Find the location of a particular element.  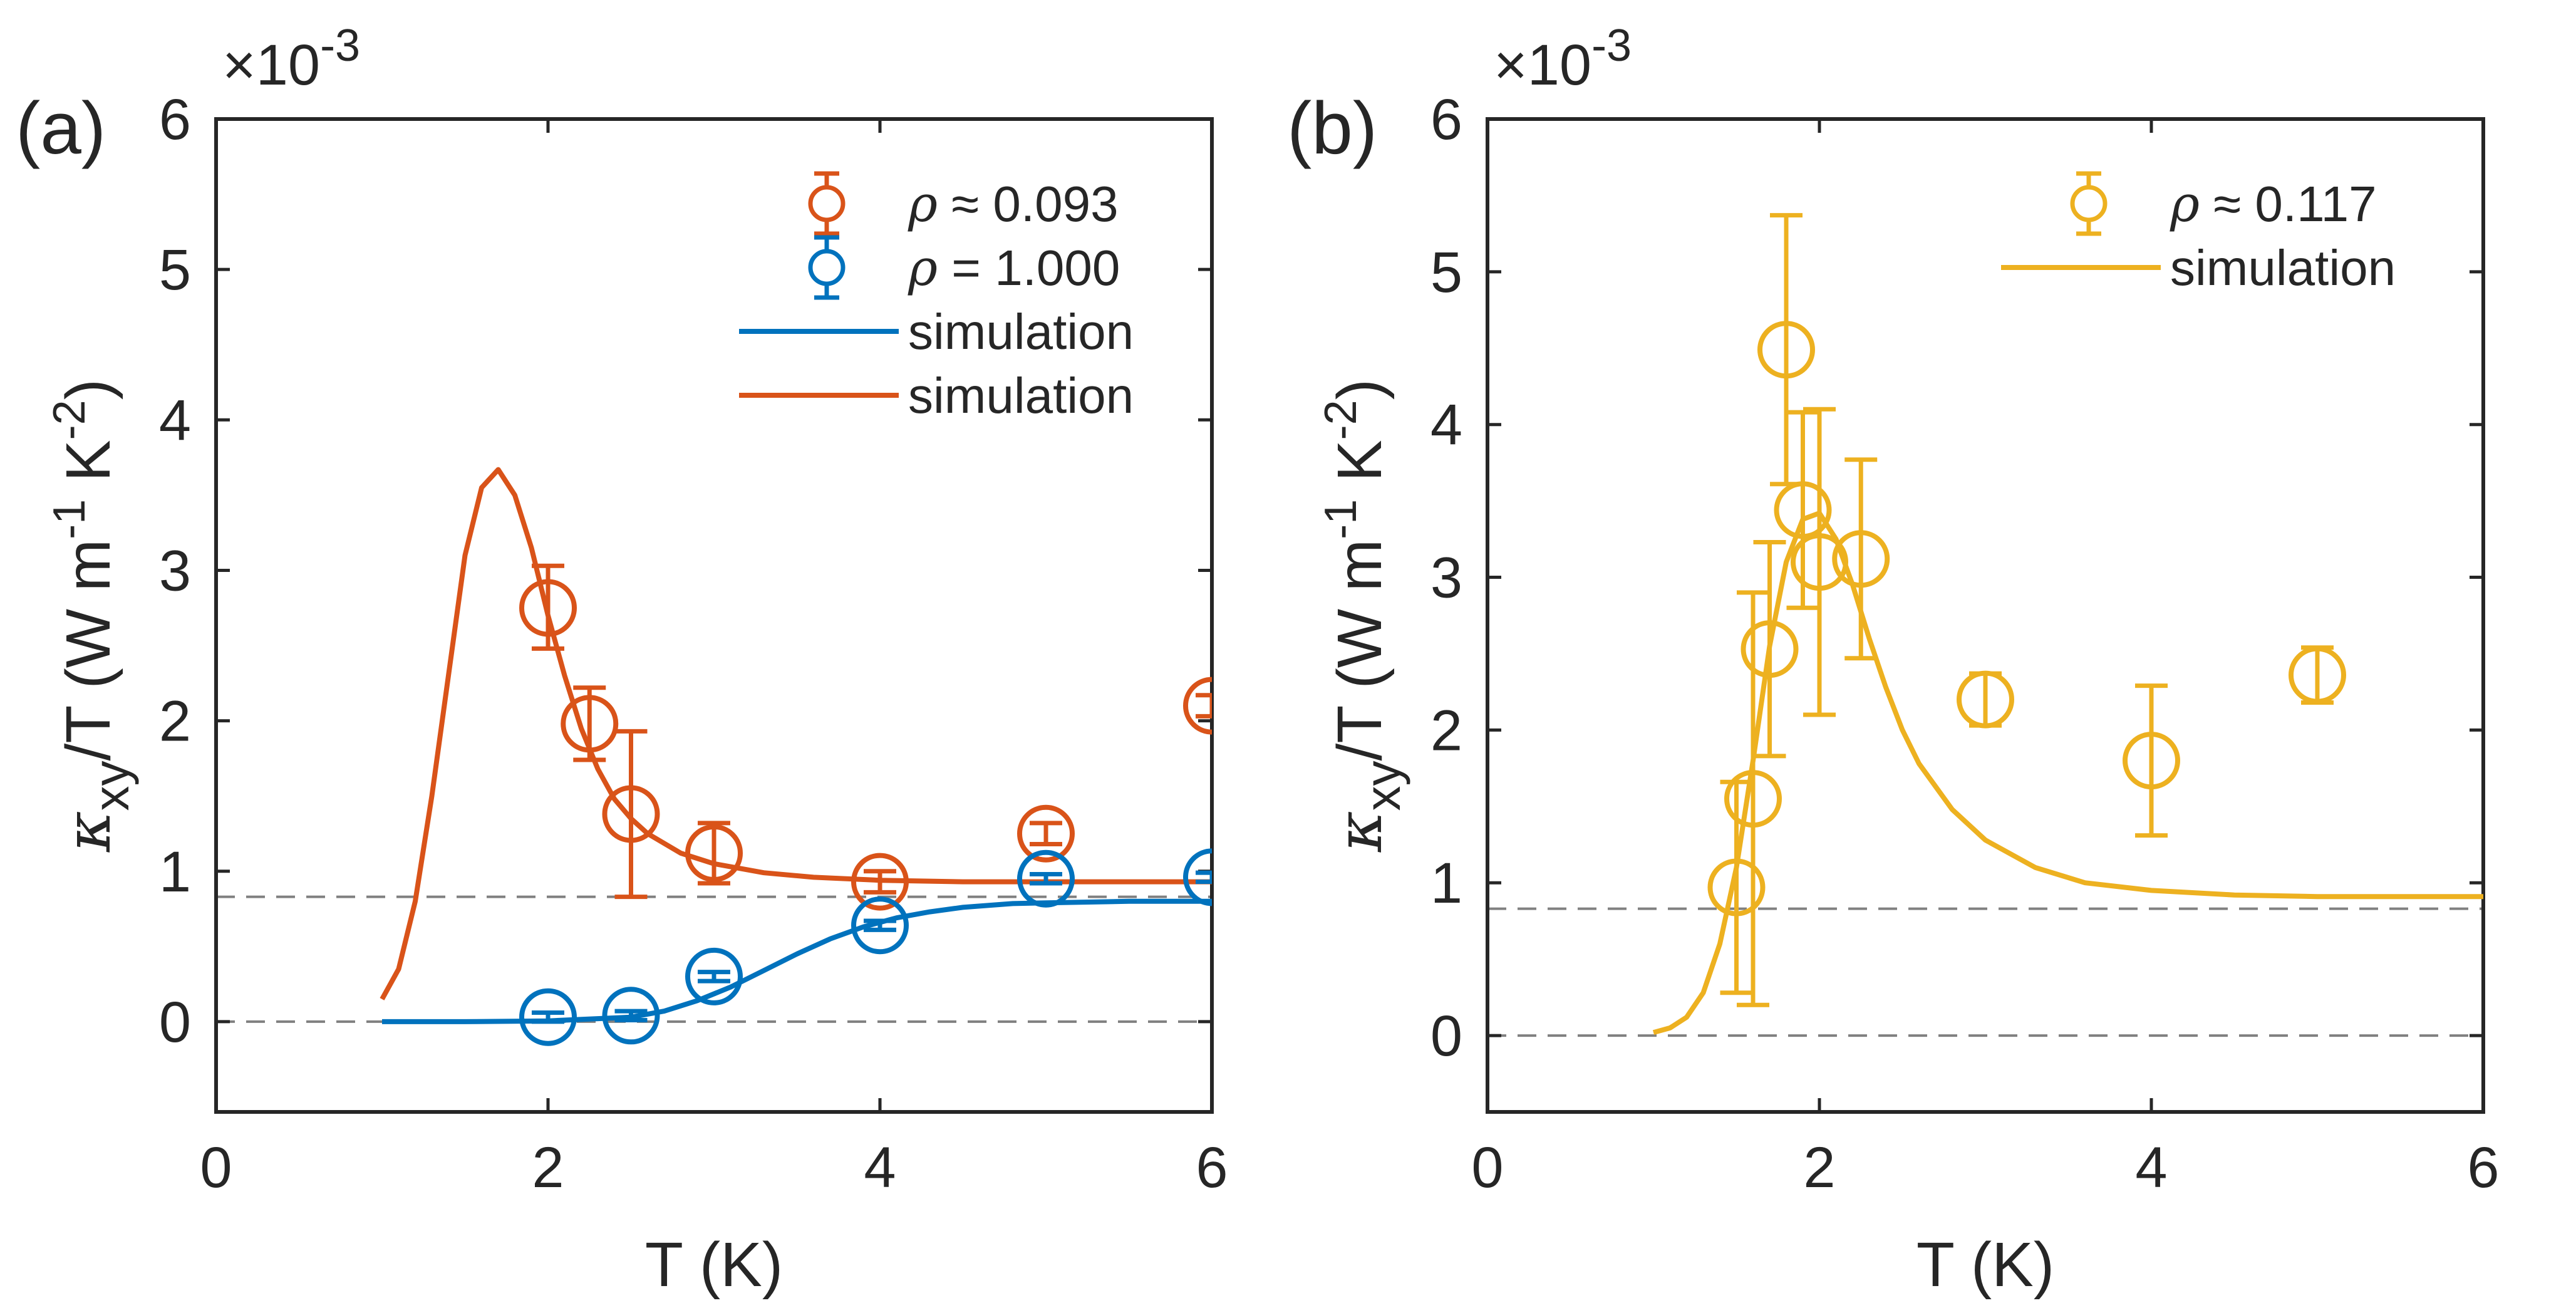

legend: ρ ≈ 0.117 simulation is located at coordinates (2198, 233).